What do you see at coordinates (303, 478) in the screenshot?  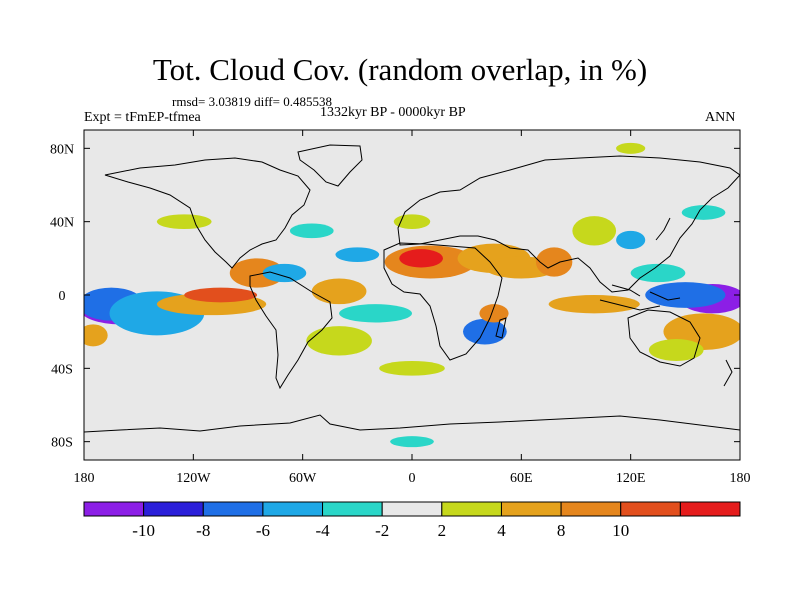 I see `x-tick-label-2: 60W` at bounding box center [303, 478].